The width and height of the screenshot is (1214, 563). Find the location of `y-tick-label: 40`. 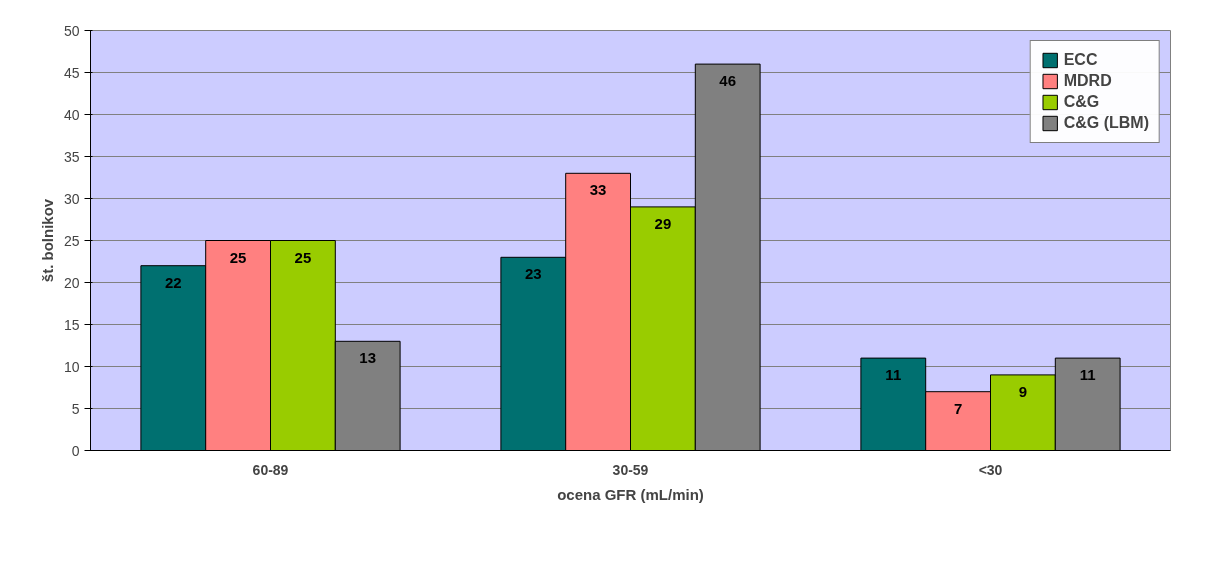

y-tick-label: 40 is located at coordinates (71, 114).